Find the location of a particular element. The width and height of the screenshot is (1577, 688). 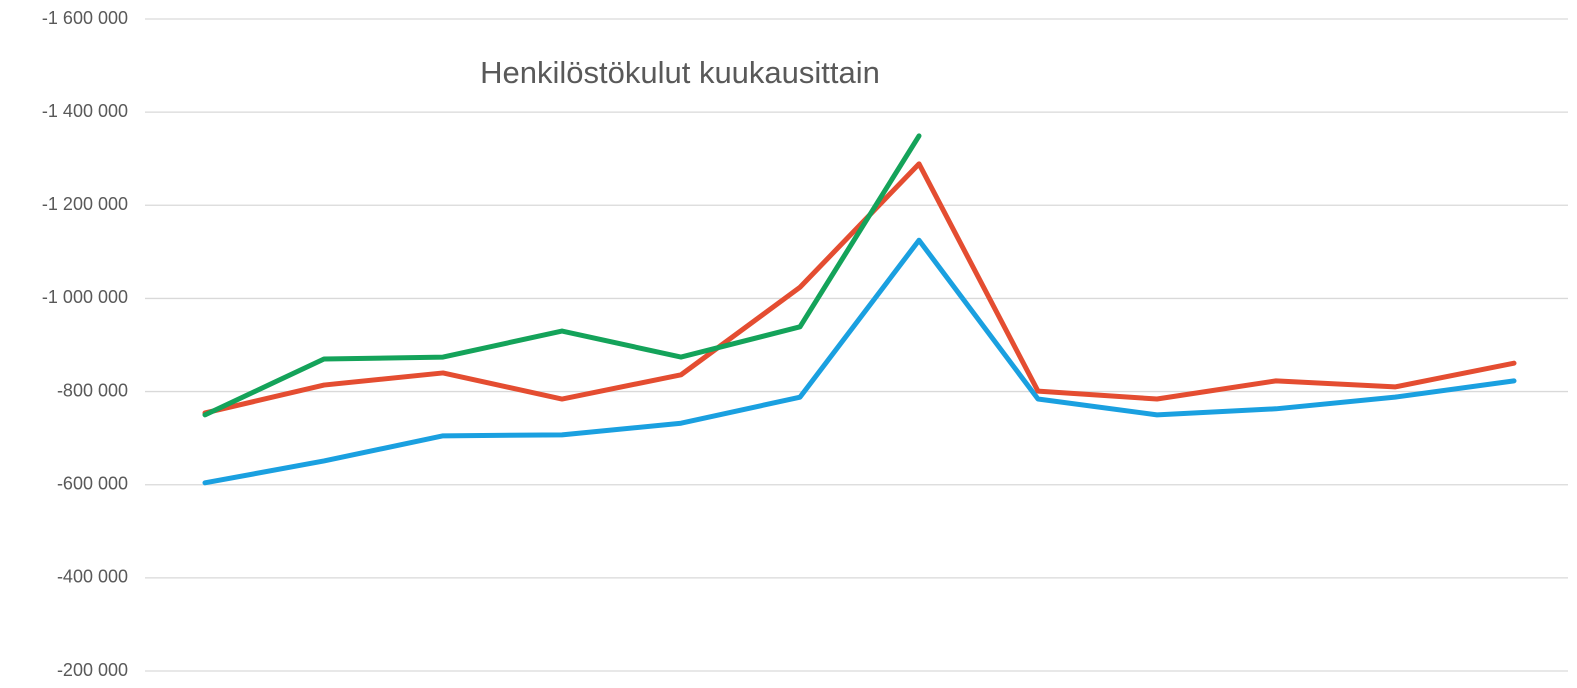

y-tick-label: -1 200 000 is located at coordinates (85, 204).